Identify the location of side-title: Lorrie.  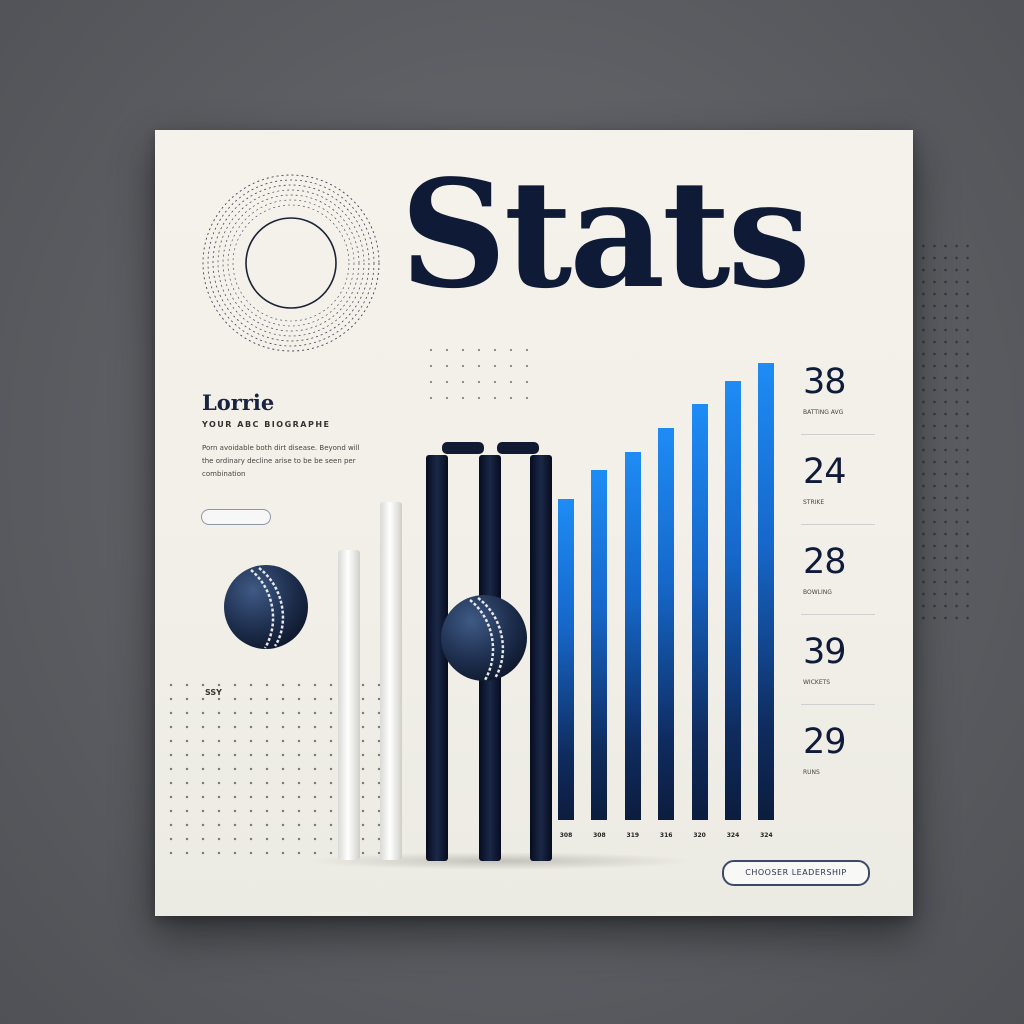
(238, 402).